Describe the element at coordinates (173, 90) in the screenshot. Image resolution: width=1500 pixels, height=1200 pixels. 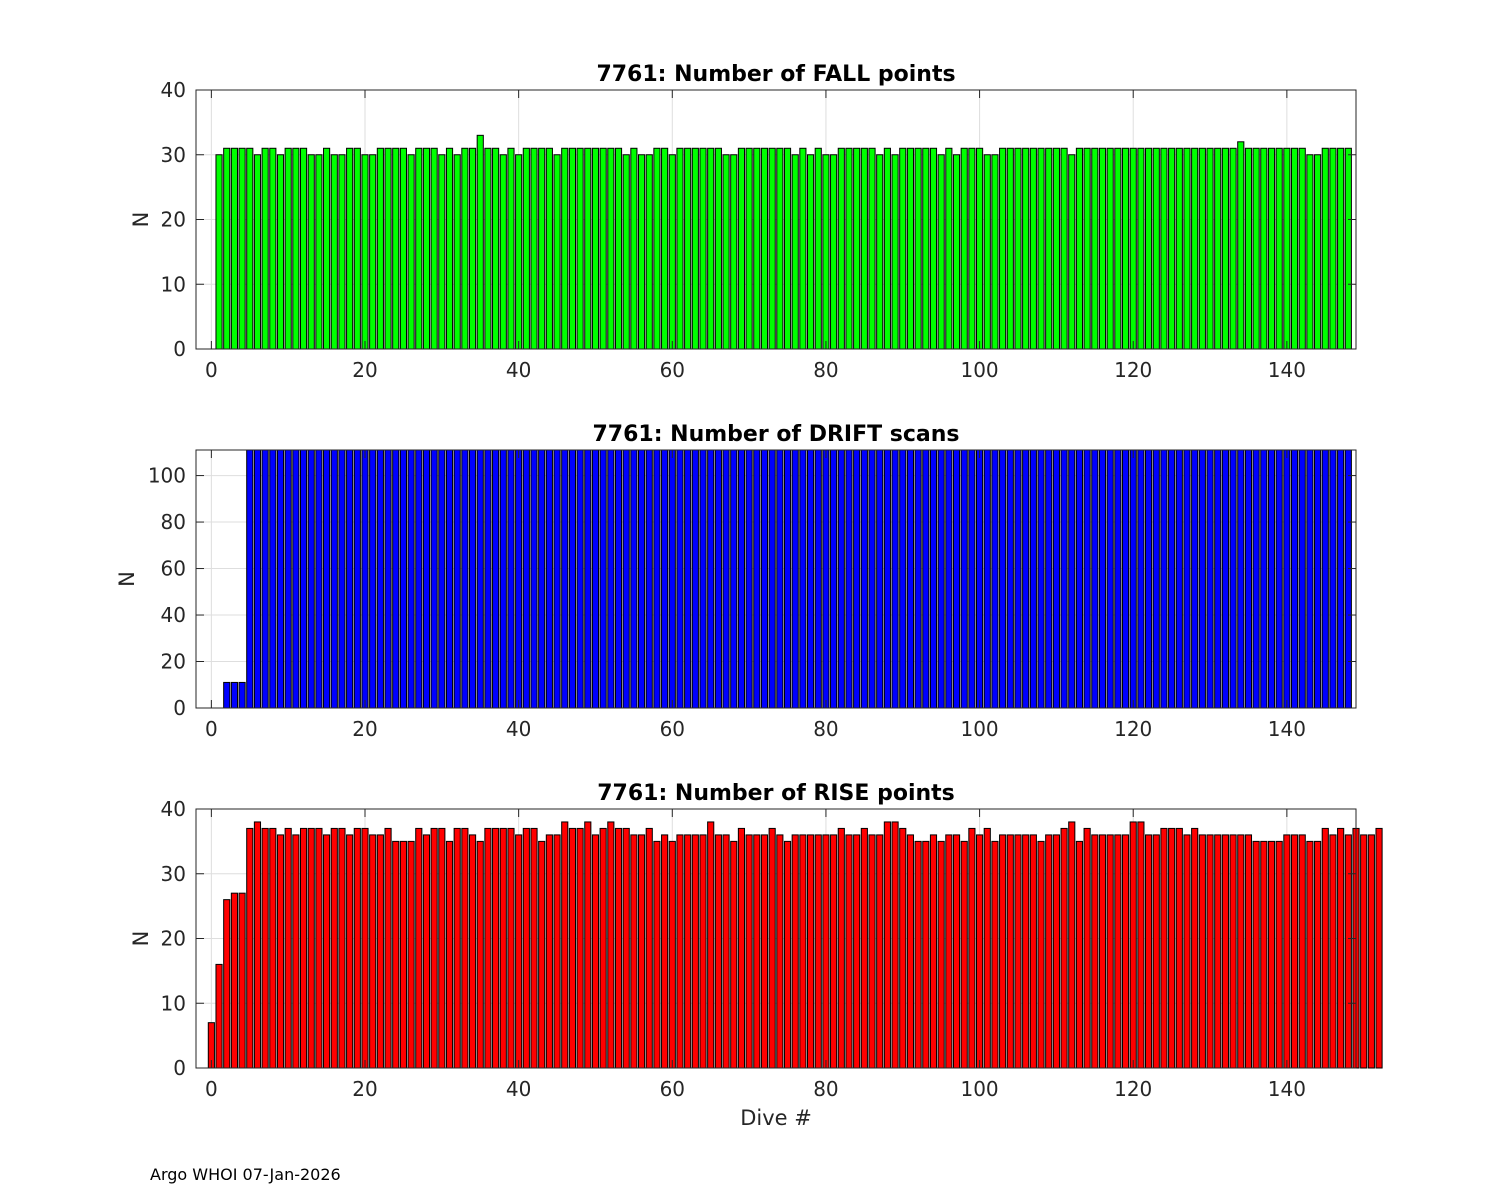
I see `fall-ytick-label: 40` at that location.